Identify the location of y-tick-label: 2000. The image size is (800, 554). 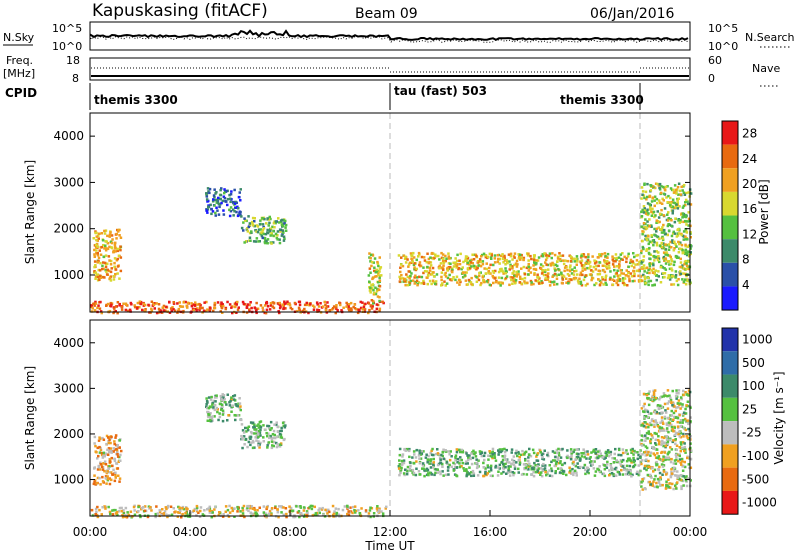
(68, 229).